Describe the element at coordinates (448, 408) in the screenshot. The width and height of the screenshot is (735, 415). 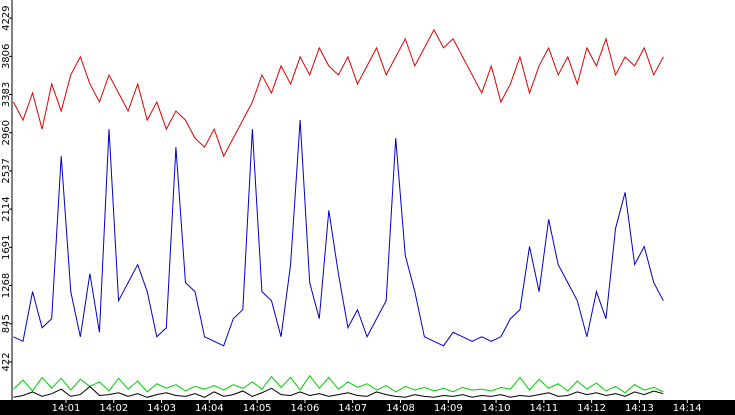
I see `x-tick-label: 14:09` at that location.